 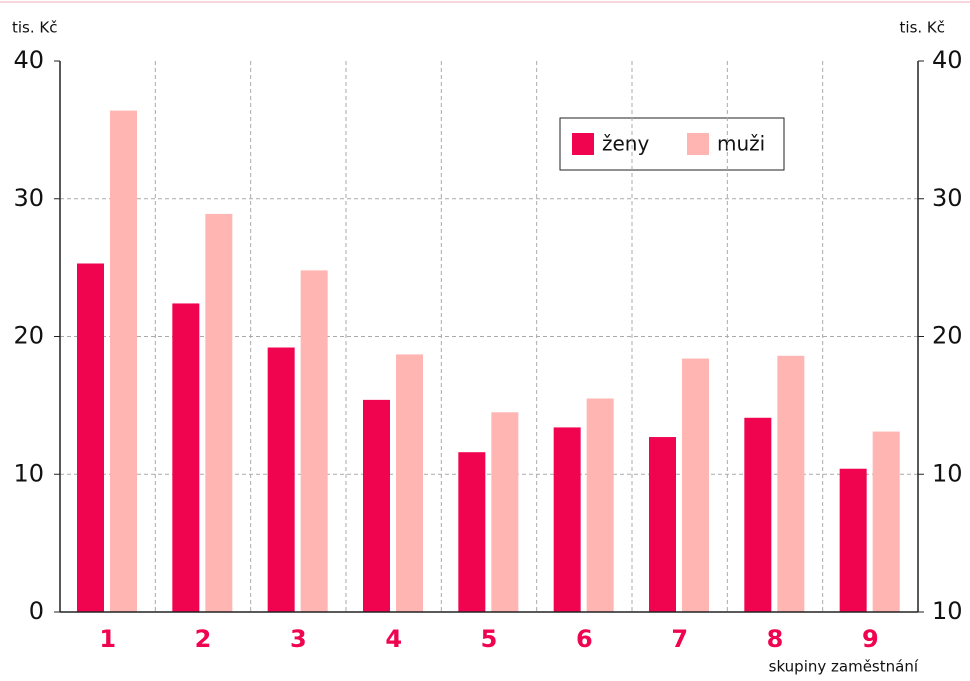 What do you see at coordinates (625, 144) in the screenshot?
I see `legend-label: ženy` at bounding box center [625, 144].